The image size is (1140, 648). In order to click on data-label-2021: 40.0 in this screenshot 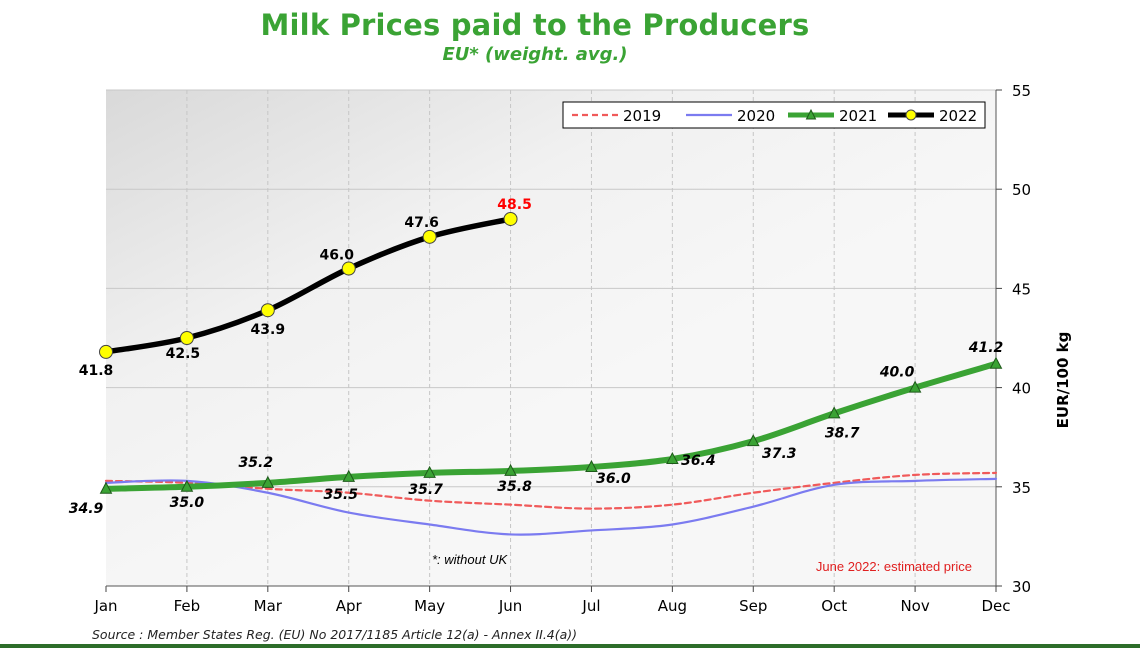, I will do `click(897, 373)`.